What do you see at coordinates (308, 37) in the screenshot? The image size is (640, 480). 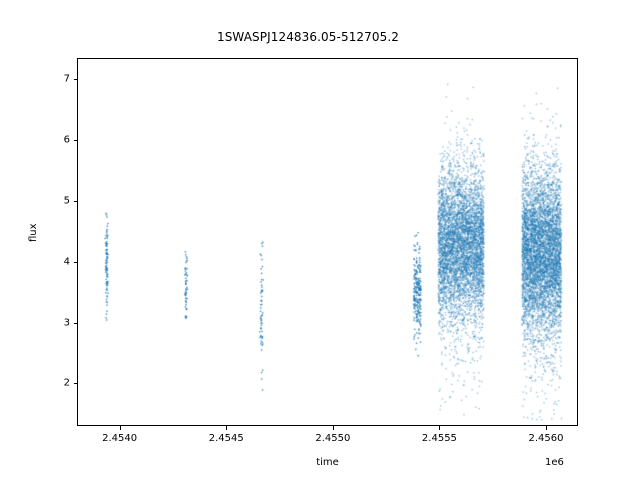 I see `chart-title-text: 1SWASPJ124836.05-512705.2` at bounding box center [308, 37].